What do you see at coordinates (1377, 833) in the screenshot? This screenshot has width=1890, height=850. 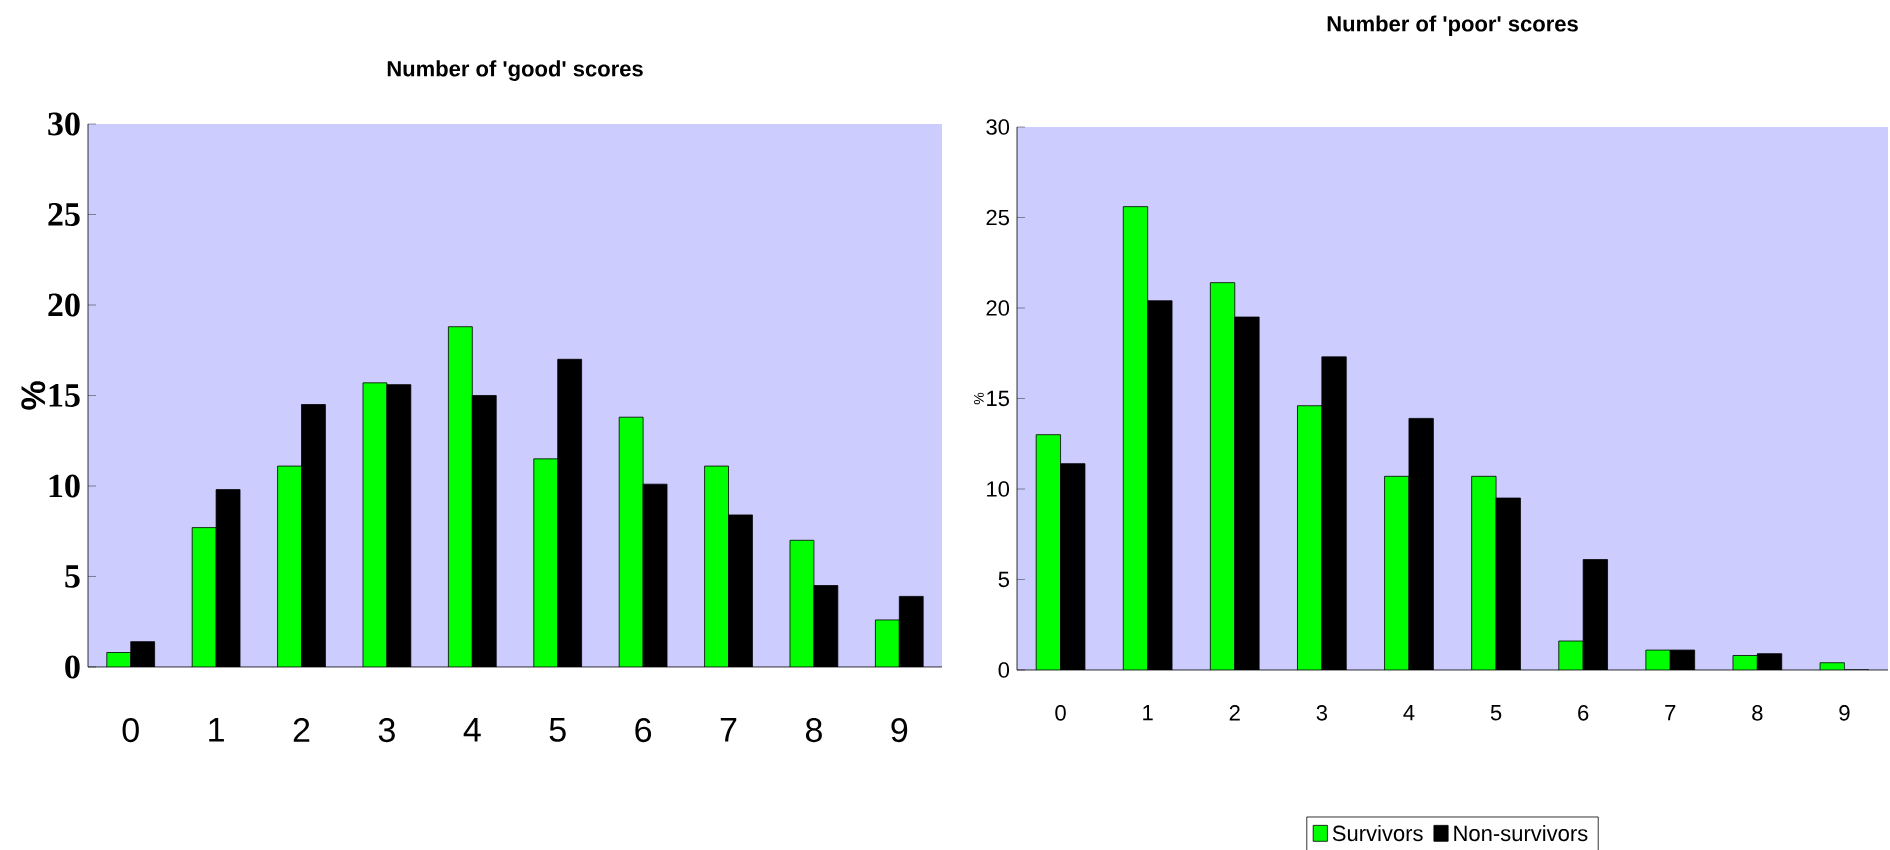 I see `legend-label: Survivors` at bounding box center [1377, 833].